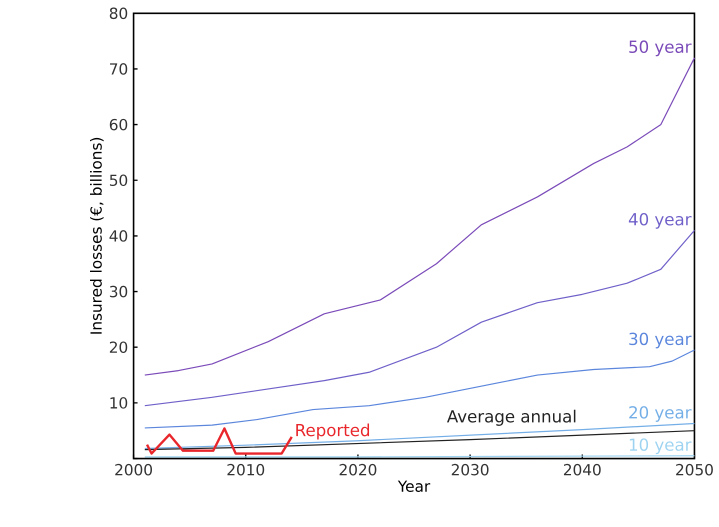 This screenshot has height=527, width=719. I want to click on series-label: Reported, so click(333, 431).